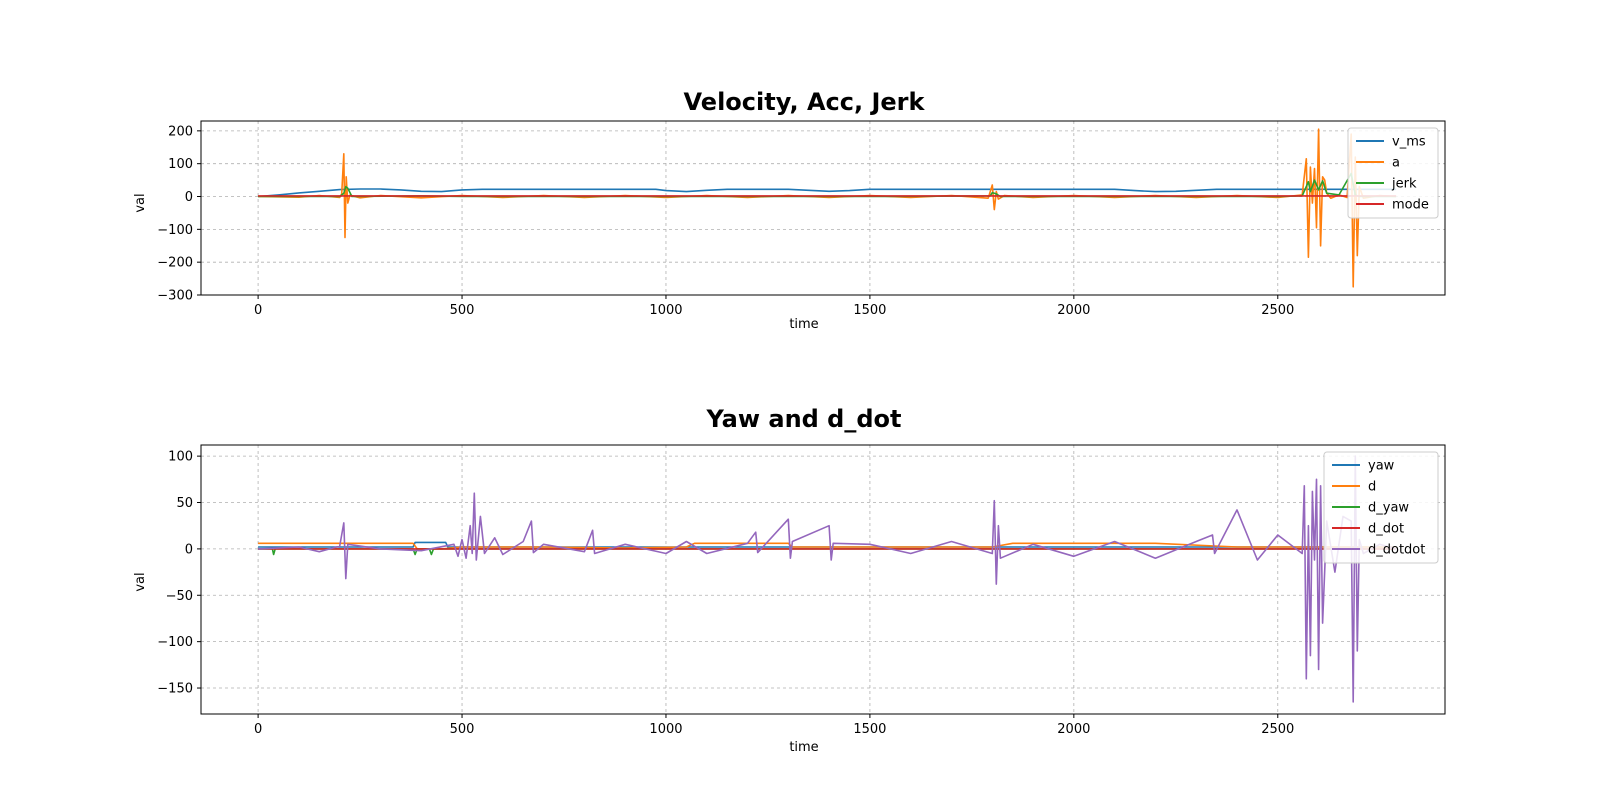 This screenshot has width=1600, height=800. Describe the element at coordinates (1410, 205) in the screenshot. I see `legend-label: mode` at that location.